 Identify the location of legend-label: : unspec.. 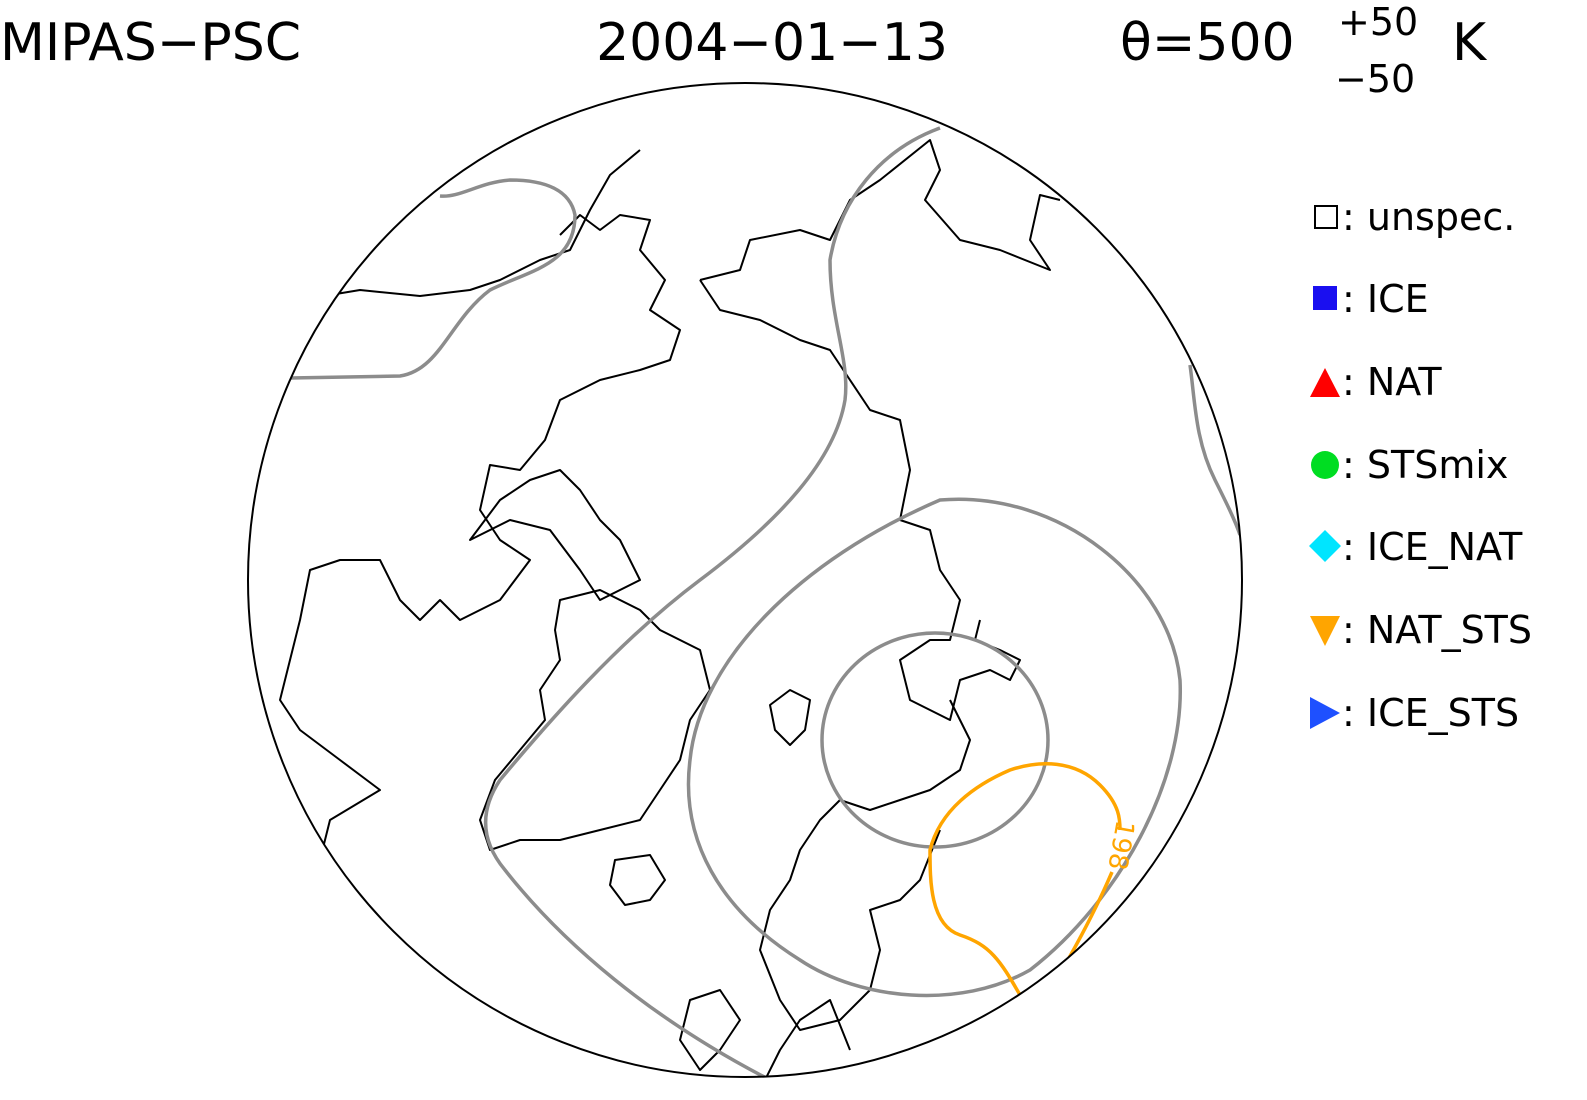
(1428, 217).